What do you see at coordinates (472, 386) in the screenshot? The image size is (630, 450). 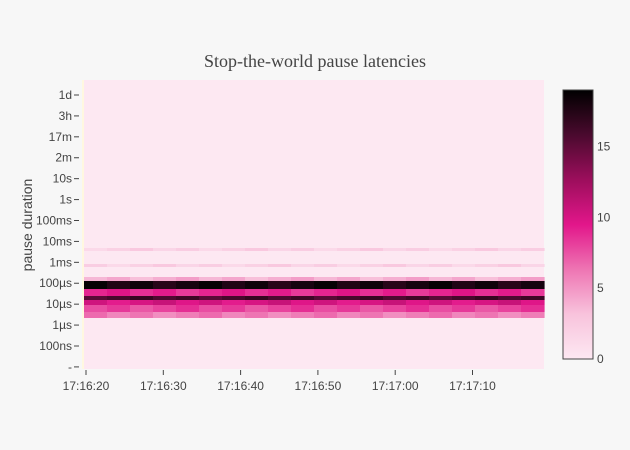 I see `x-tick-label: 17:17:10` at bounding box center [472, 386].